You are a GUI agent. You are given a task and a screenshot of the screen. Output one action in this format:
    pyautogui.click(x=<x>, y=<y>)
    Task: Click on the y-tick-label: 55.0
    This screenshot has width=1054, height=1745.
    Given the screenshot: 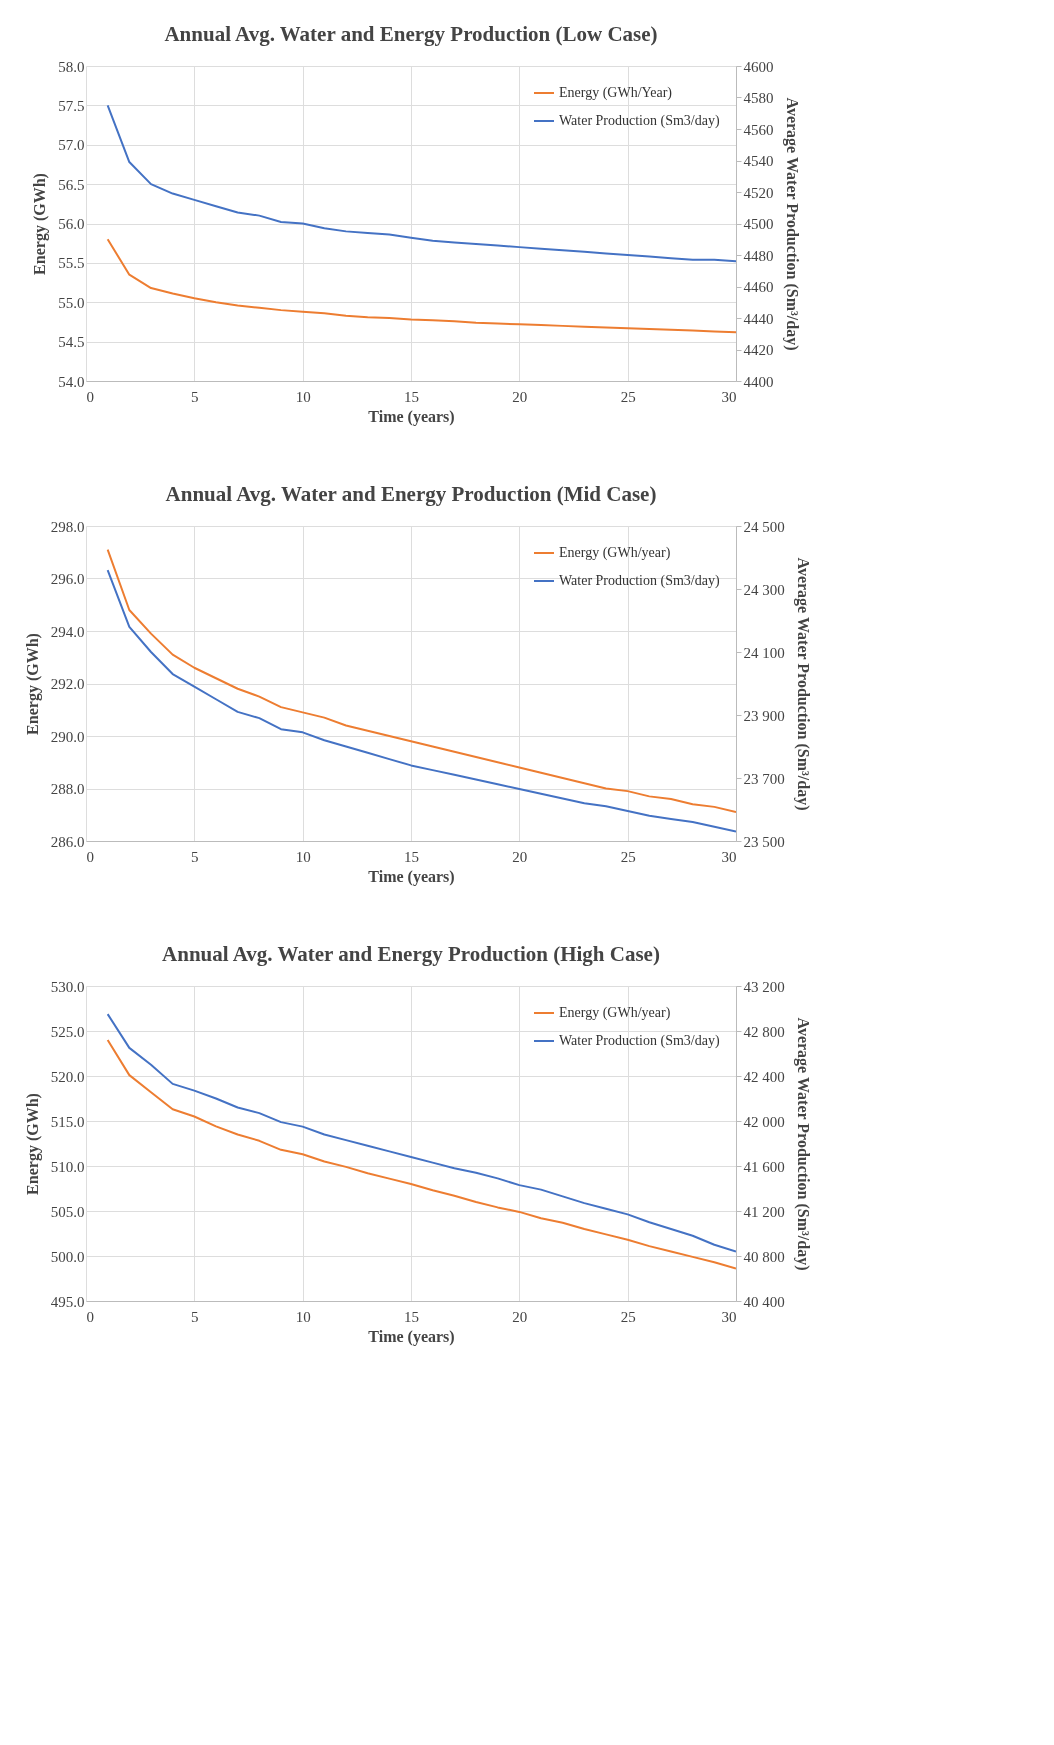 What is the action you would take?
    pyautogui.click(x=71, y=302)
    